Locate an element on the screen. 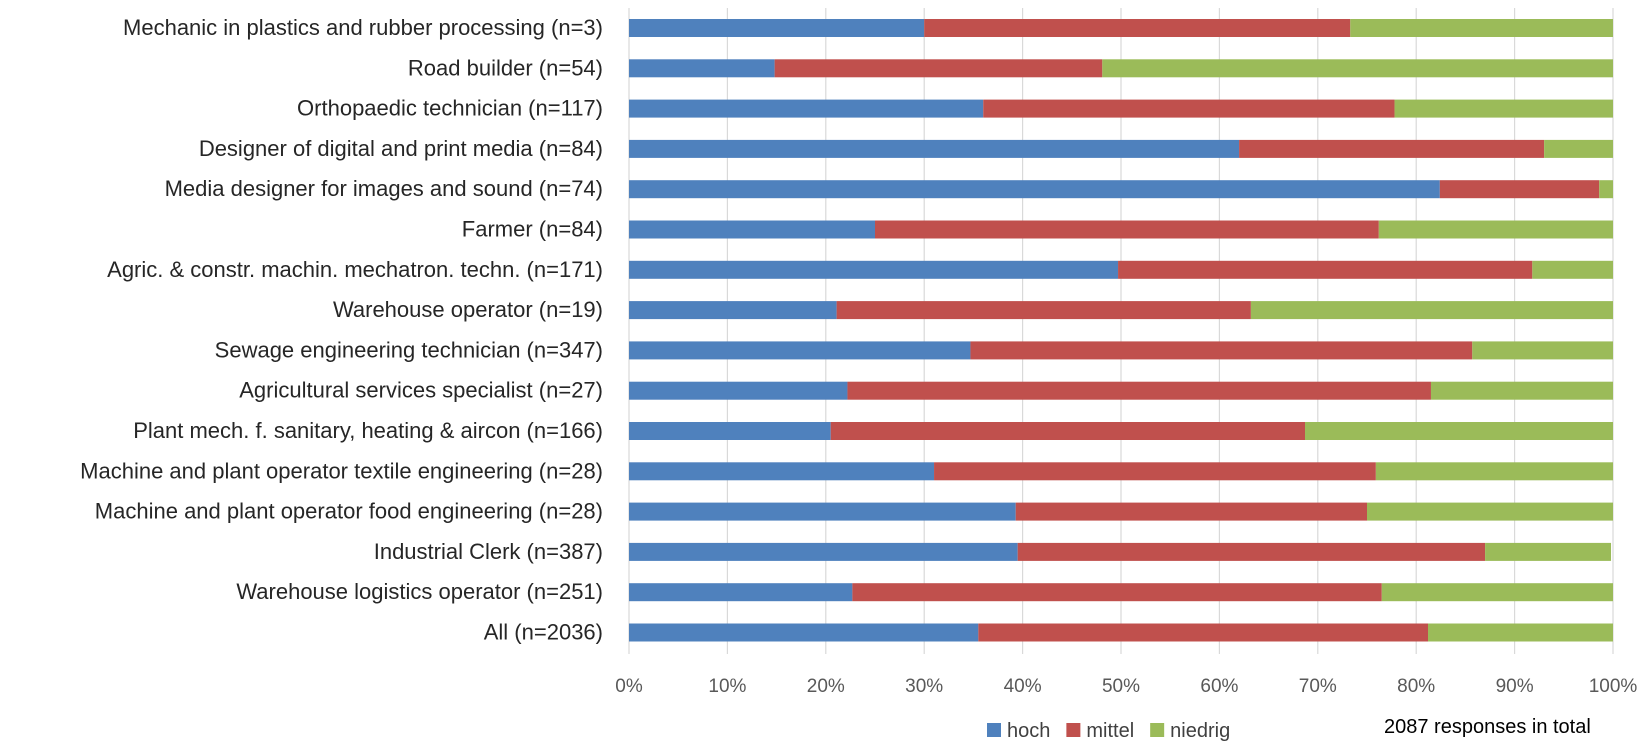  category-label: Agricultural services specialist (n=27) is located at coordinates (421, 390).